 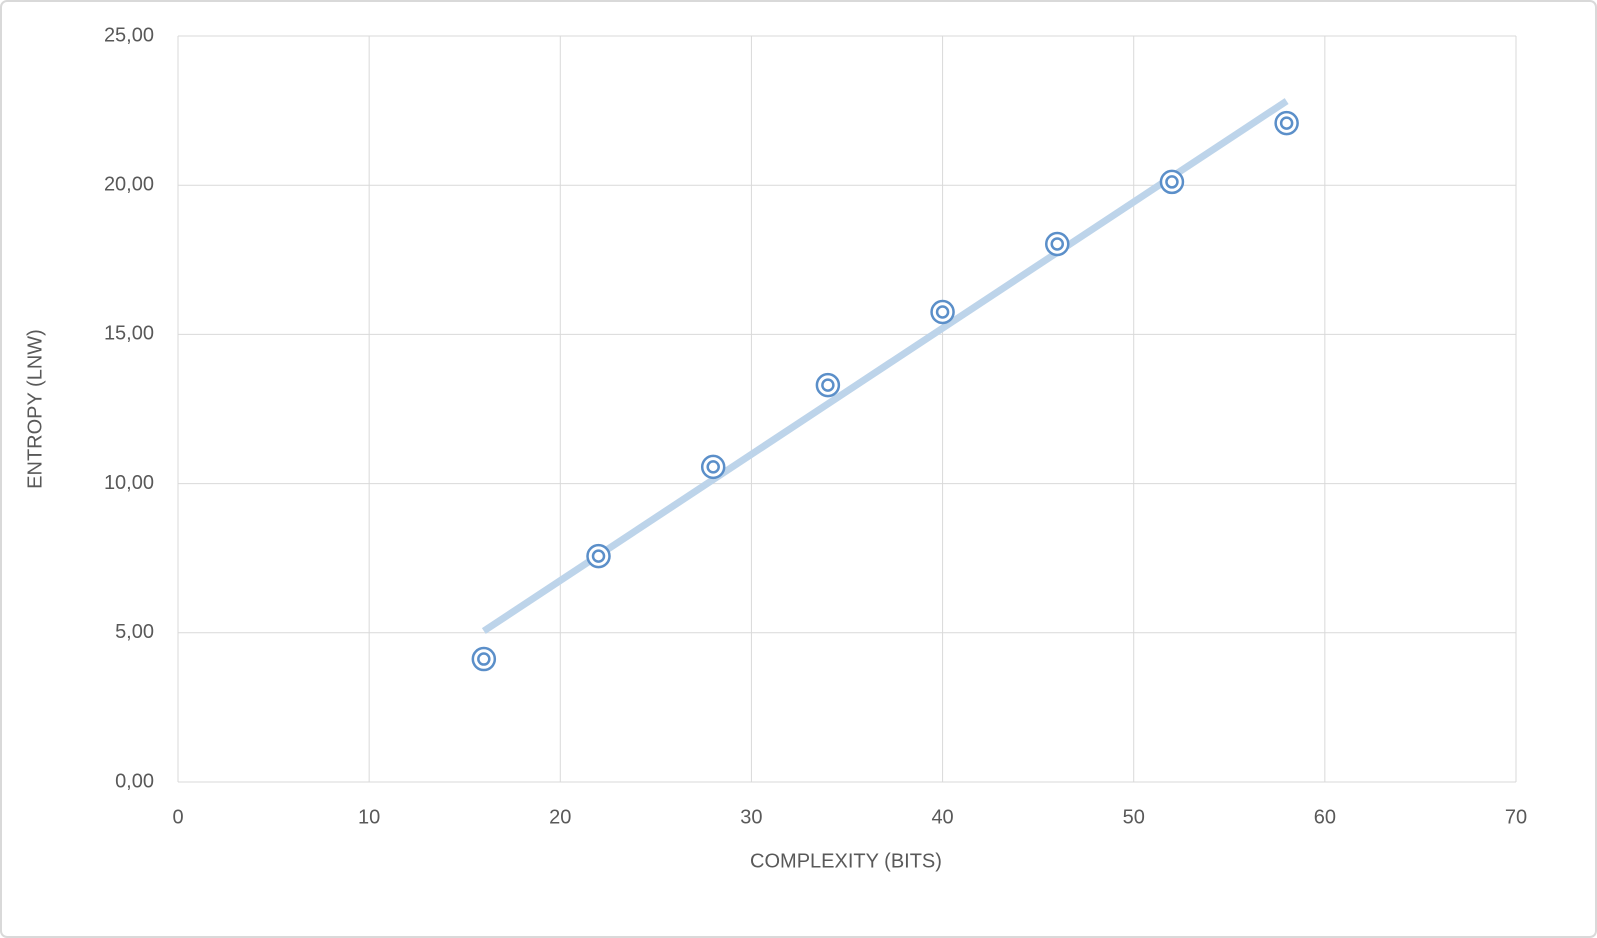 What do you see at coordinates (134, 781) in the screenshot?
I see `y-tick-label: 0,00` at bounding box center [134, 781].